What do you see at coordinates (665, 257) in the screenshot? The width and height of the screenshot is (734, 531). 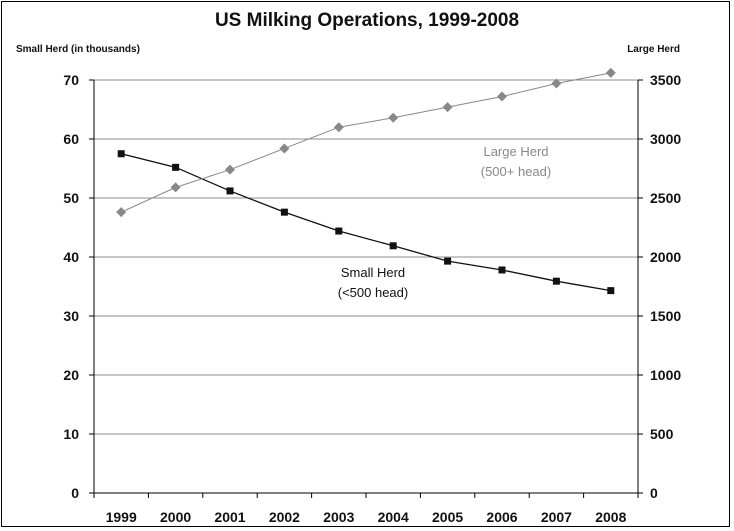 I see `y-right-tick-label: 2000` at bounding box center [665, 257].